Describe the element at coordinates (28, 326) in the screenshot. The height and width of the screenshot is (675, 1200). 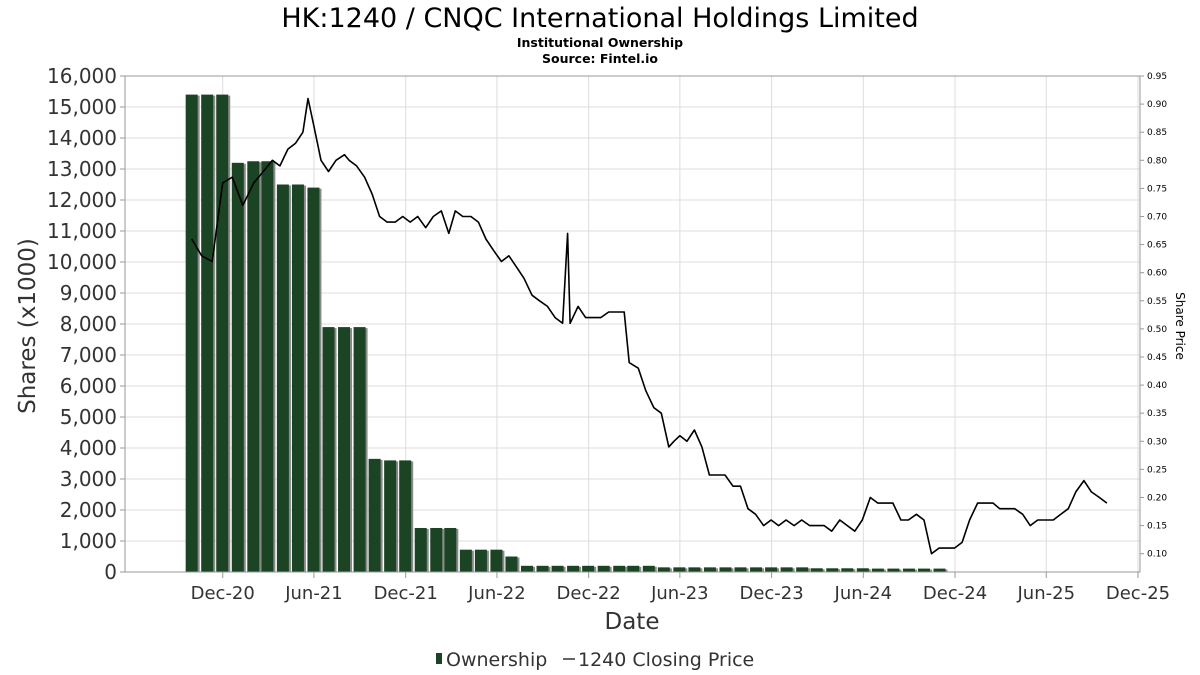
I see `y-axis-title: Shares (x1000)` at that location.